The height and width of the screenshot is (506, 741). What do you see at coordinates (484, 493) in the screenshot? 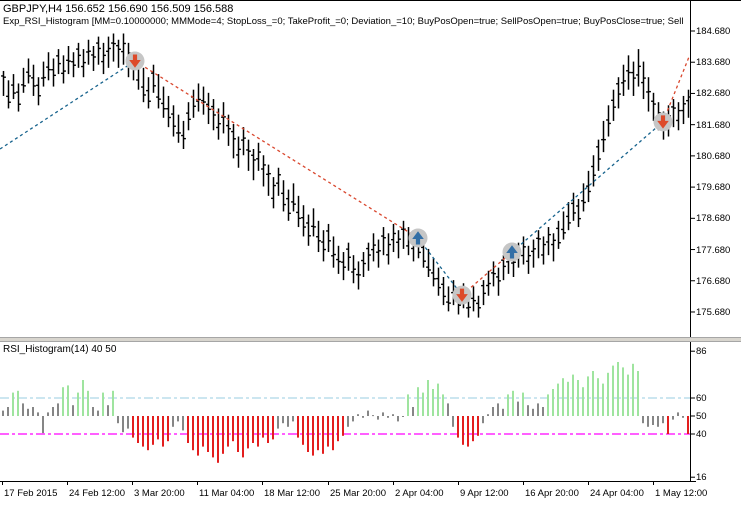
I see `time-axis-label: 9 Apr 12:00` at bounding box center [484, 493].